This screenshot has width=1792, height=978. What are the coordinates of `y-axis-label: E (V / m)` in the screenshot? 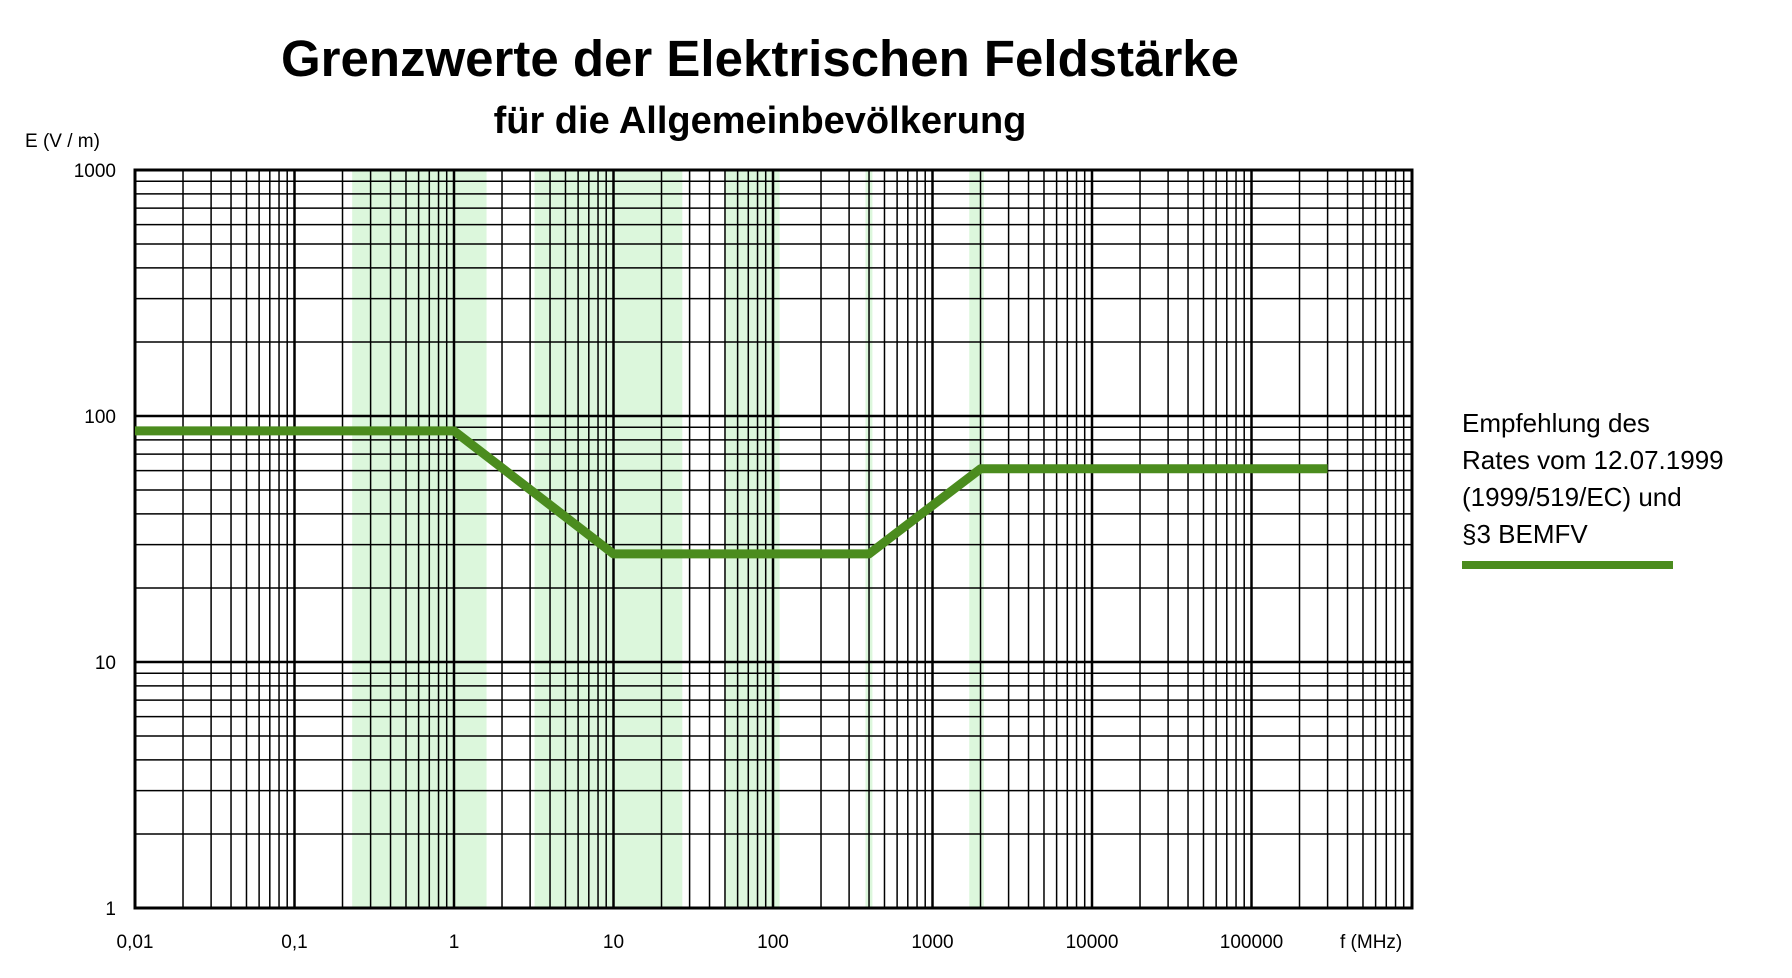 It's located at (62, 141).